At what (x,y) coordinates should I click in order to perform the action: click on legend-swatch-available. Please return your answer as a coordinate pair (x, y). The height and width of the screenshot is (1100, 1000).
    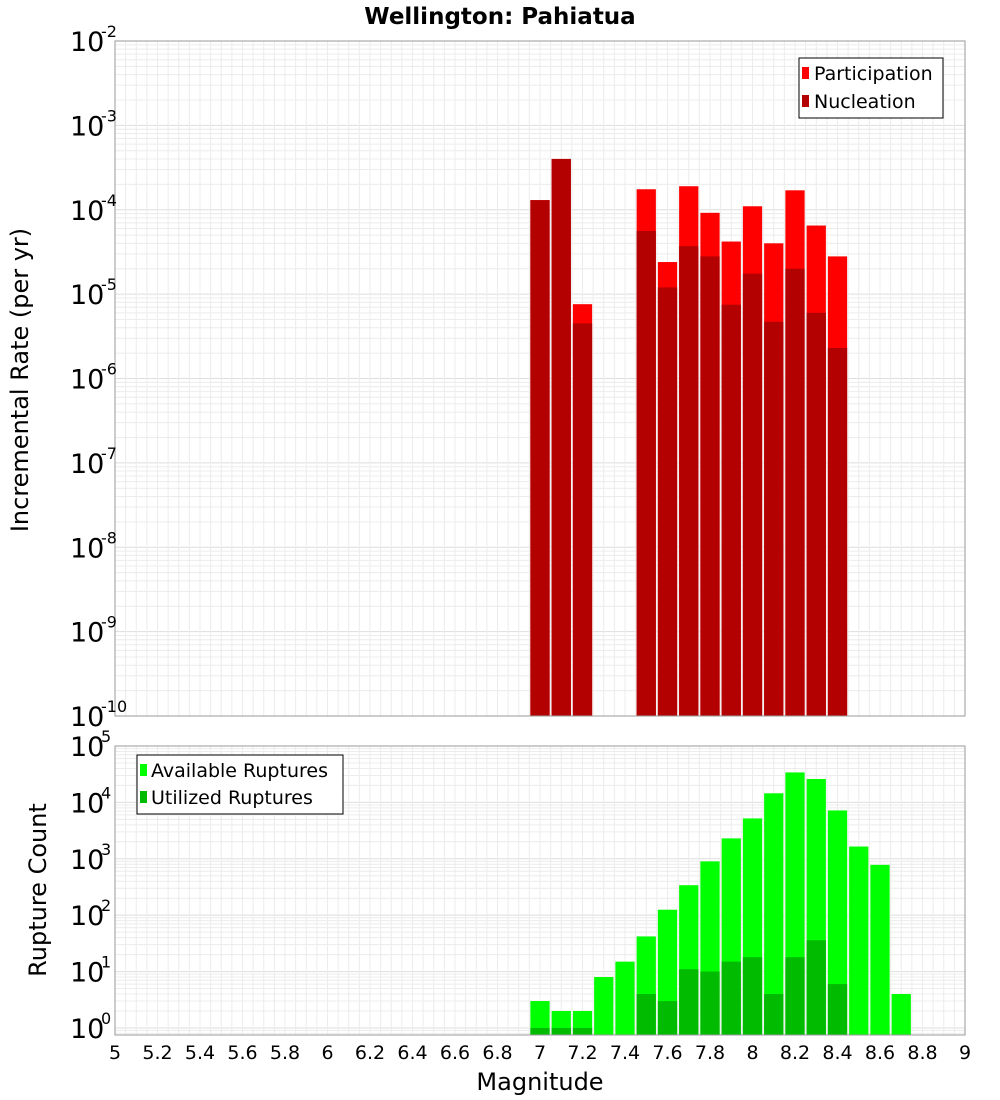
    Looking at the image, I should click on (143, 770).